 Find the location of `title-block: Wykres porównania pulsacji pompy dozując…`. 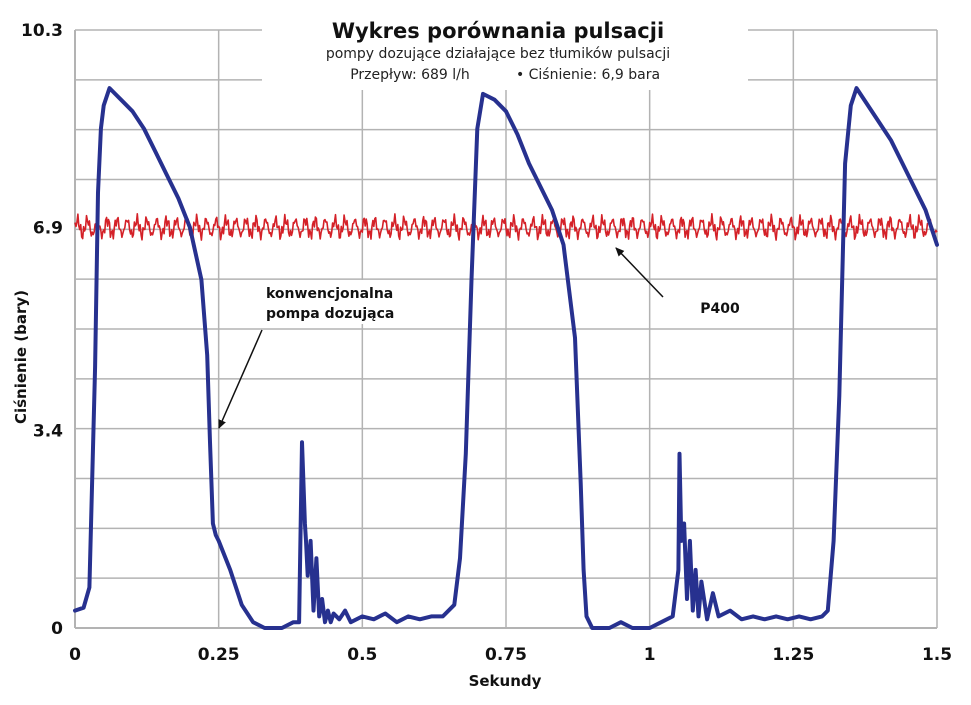

title-block: Wykres porównania pulsacji pompy dozując… is located at coordinates (505, 53).